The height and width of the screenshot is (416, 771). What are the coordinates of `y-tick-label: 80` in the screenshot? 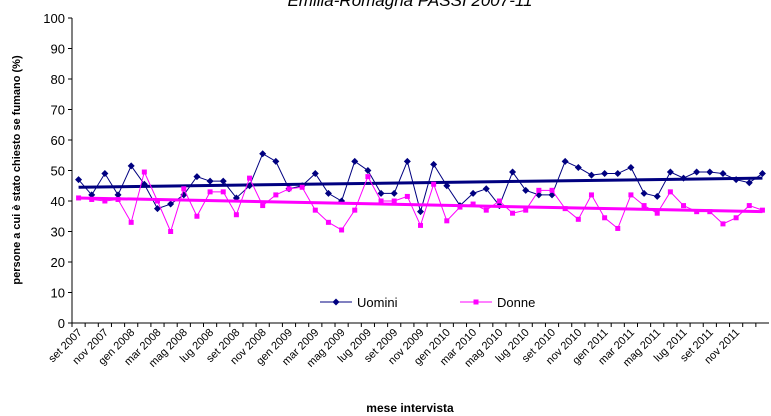 It's located at (58, 79).